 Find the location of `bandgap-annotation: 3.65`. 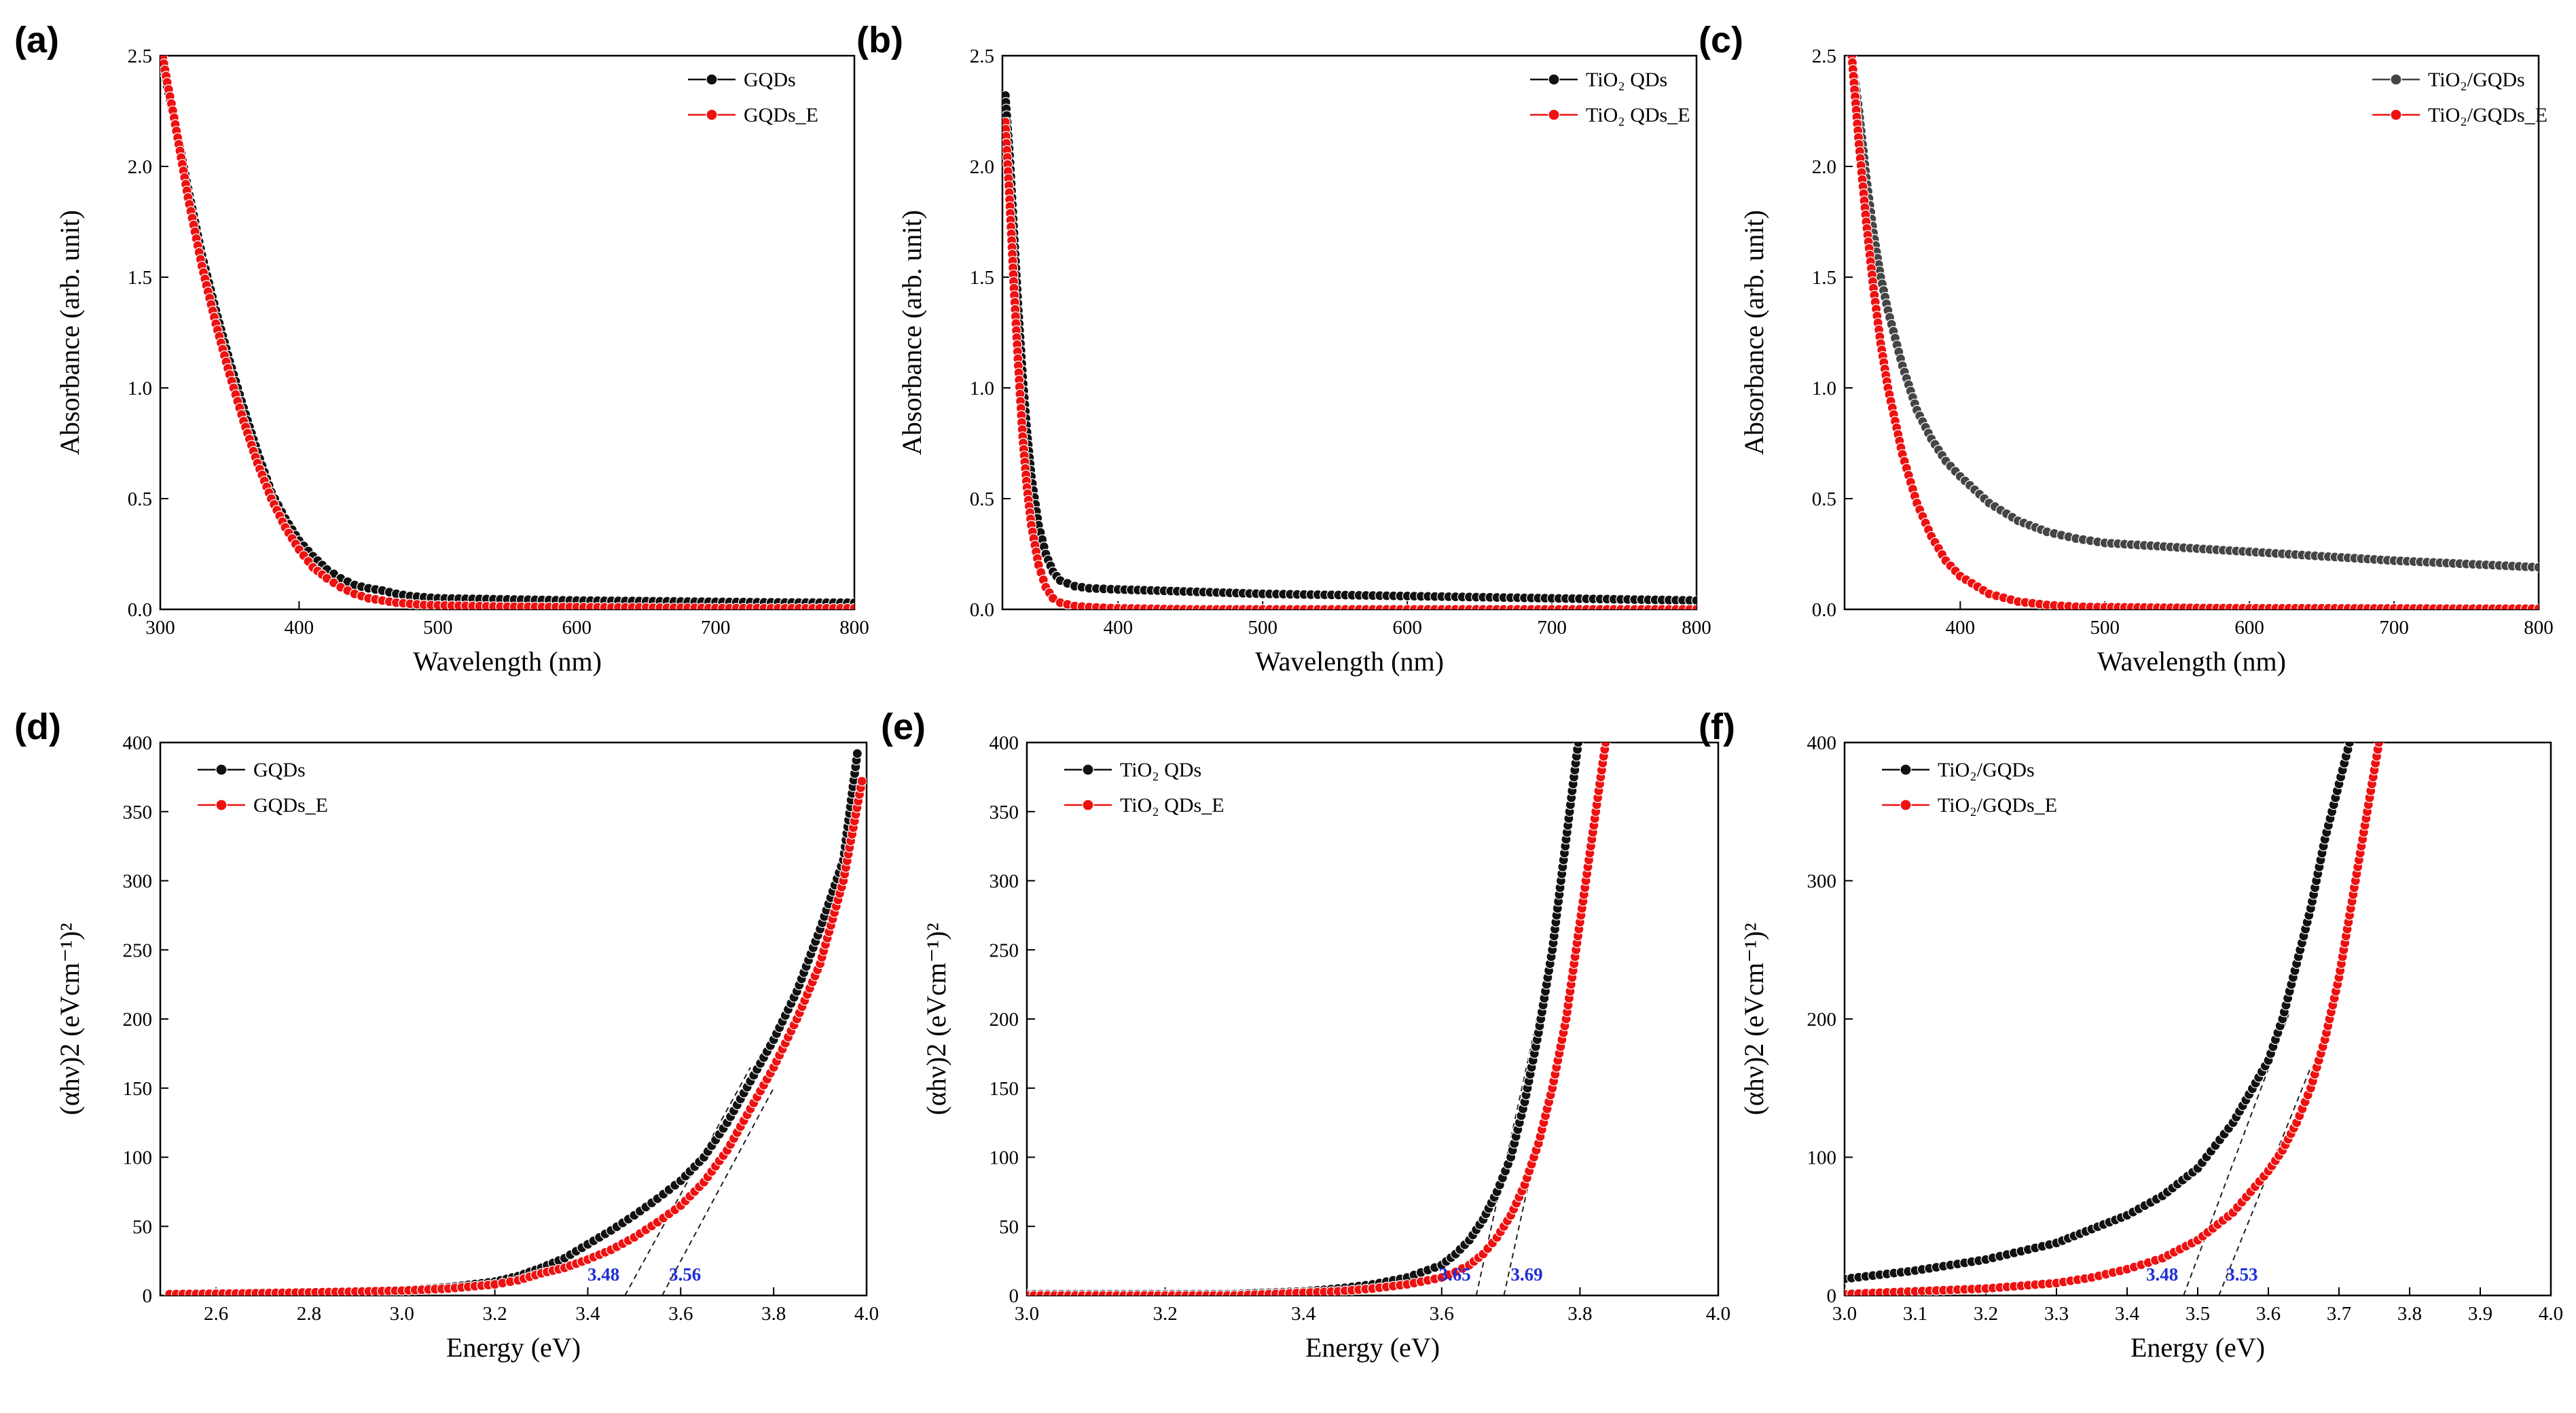

bandgap-annotation: 3.65 is located at coordinates (1454, 1274).